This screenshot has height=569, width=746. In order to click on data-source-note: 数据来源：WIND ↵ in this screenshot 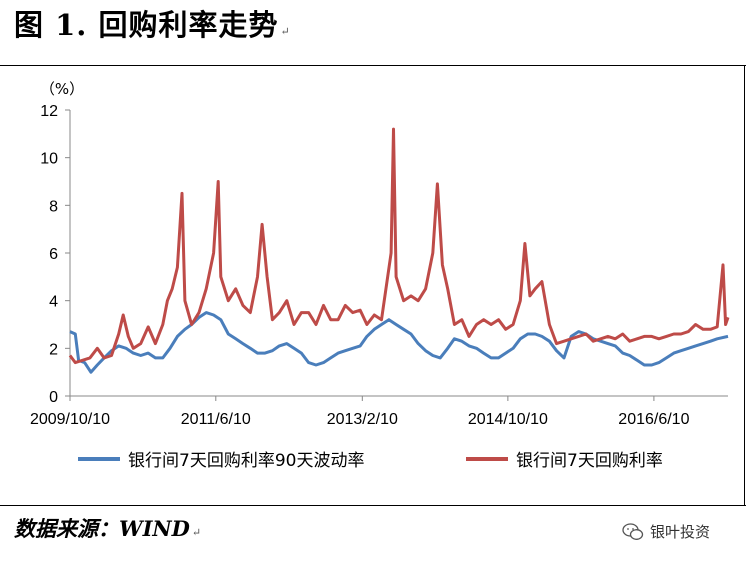, I will do `click(107, 528)`.